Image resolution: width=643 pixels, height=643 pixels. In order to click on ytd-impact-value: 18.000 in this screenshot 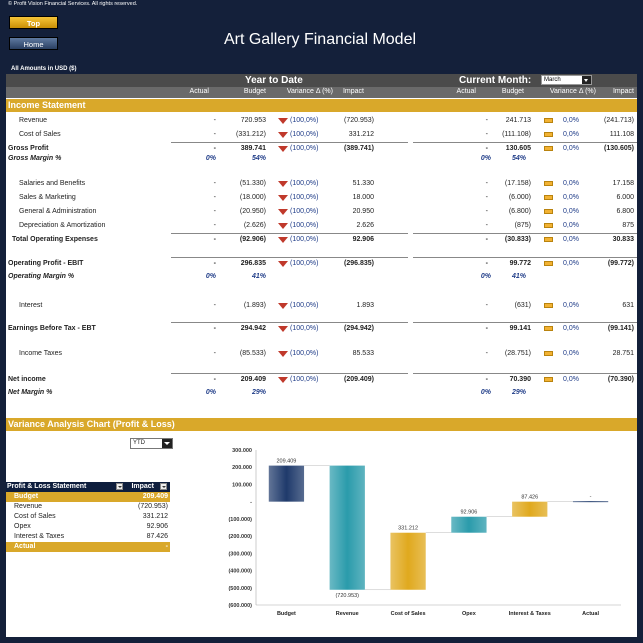, I will do `click(363, 197)`.